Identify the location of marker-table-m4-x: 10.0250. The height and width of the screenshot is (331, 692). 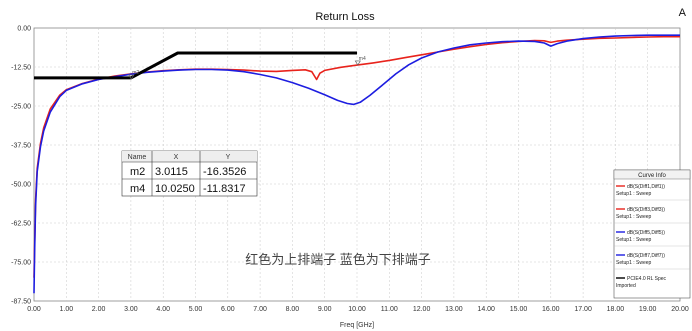
(175, 189).